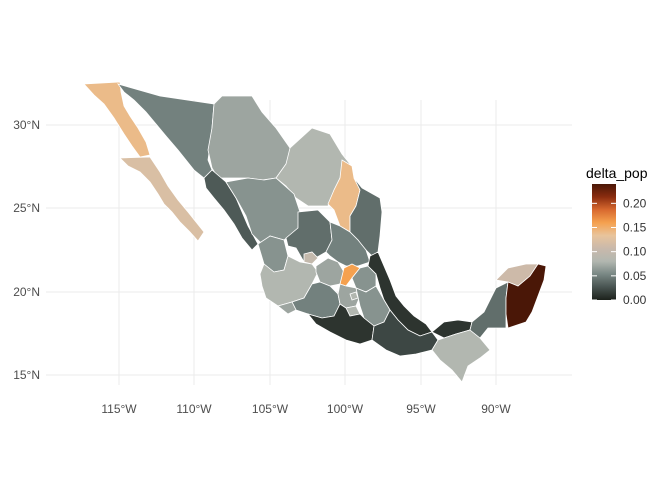 The width and height of the screenshot is (672, 480). I want to click on legend-label: 0.15, so click(635, 228).